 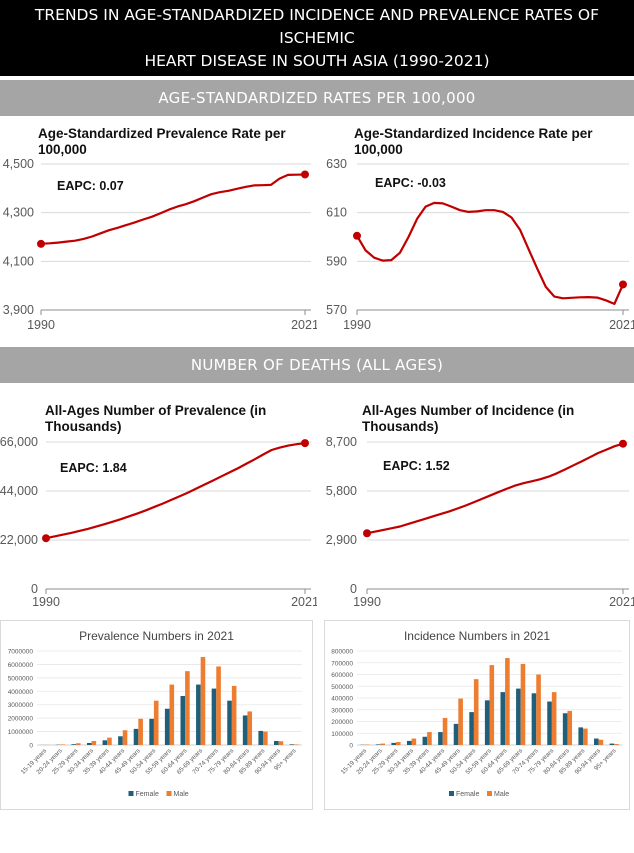 I want to click on prevalence-number-chart: 0 22,000 44,000 66,000 1990 2021, so click(x=158, y=522).